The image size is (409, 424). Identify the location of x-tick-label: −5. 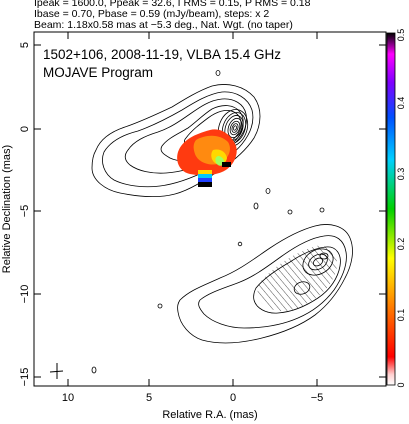
(317, 398).